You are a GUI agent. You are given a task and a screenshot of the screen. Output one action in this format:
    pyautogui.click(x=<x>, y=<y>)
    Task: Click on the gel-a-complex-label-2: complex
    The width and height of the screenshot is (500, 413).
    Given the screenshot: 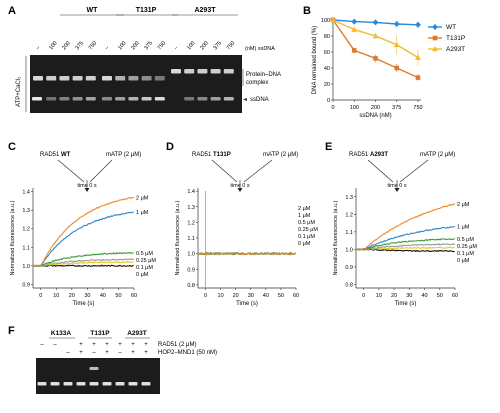 What is the action you would take?
    pyautogui.click(x=257, y=83)
    